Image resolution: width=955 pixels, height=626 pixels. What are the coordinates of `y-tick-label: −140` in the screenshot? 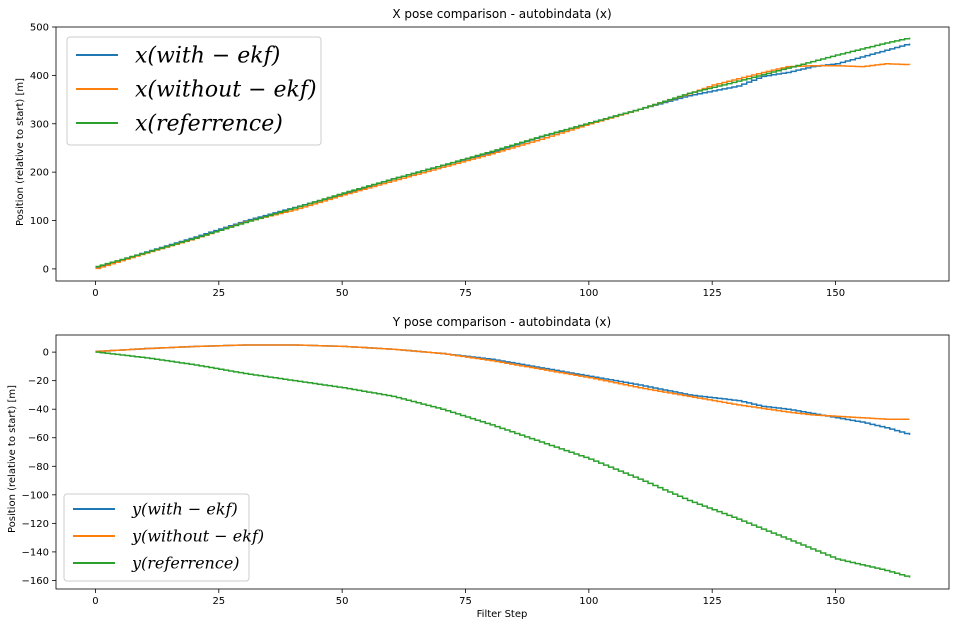 It's located at (35, 552).